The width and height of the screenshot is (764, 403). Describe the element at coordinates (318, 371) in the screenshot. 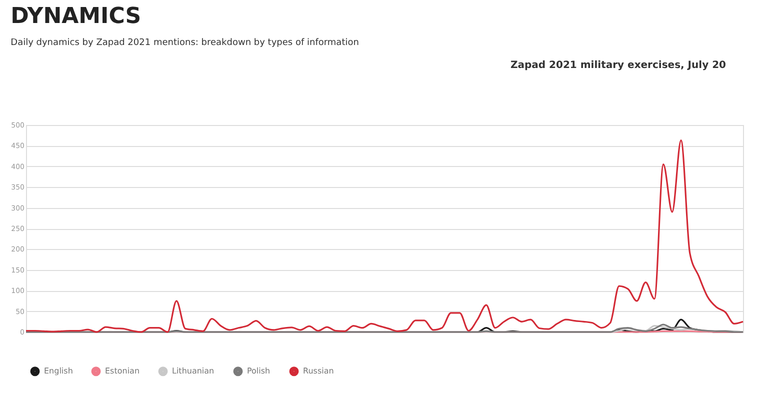

I see `legend-label: Russian` at that location.